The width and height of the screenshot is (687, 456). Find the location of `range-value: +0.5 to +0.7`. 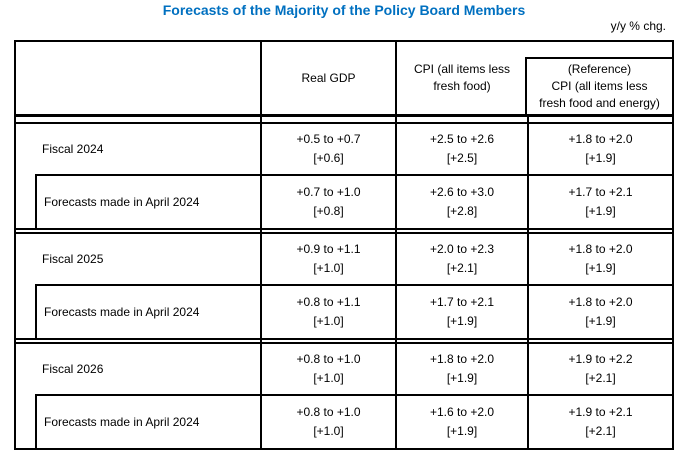

range-value: +0.5 to +0.7 is located at coordinates (328, 139).